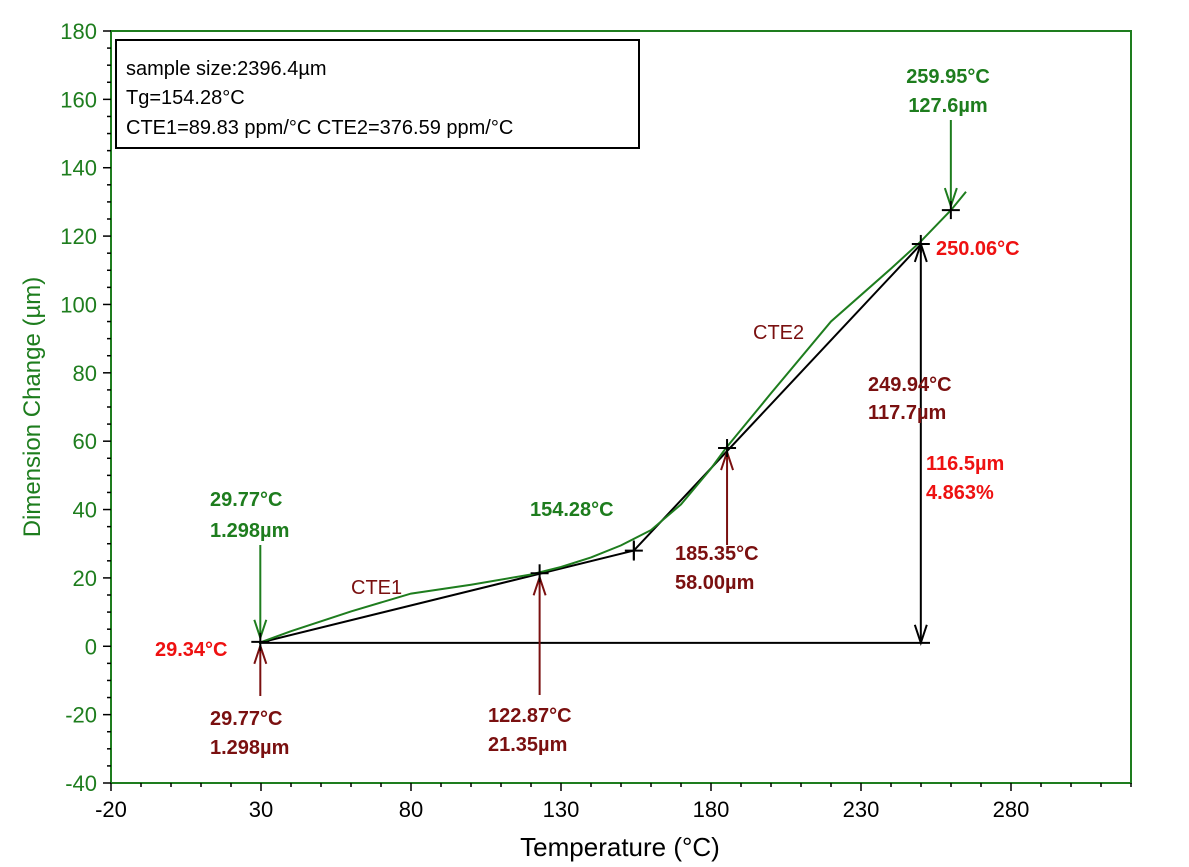 Image resolution: width=1189 pixels, height=867 pixels. Describe the element at coordinates (78, 304) in the screenshot. I see `y-tick-label: 100` at that location.